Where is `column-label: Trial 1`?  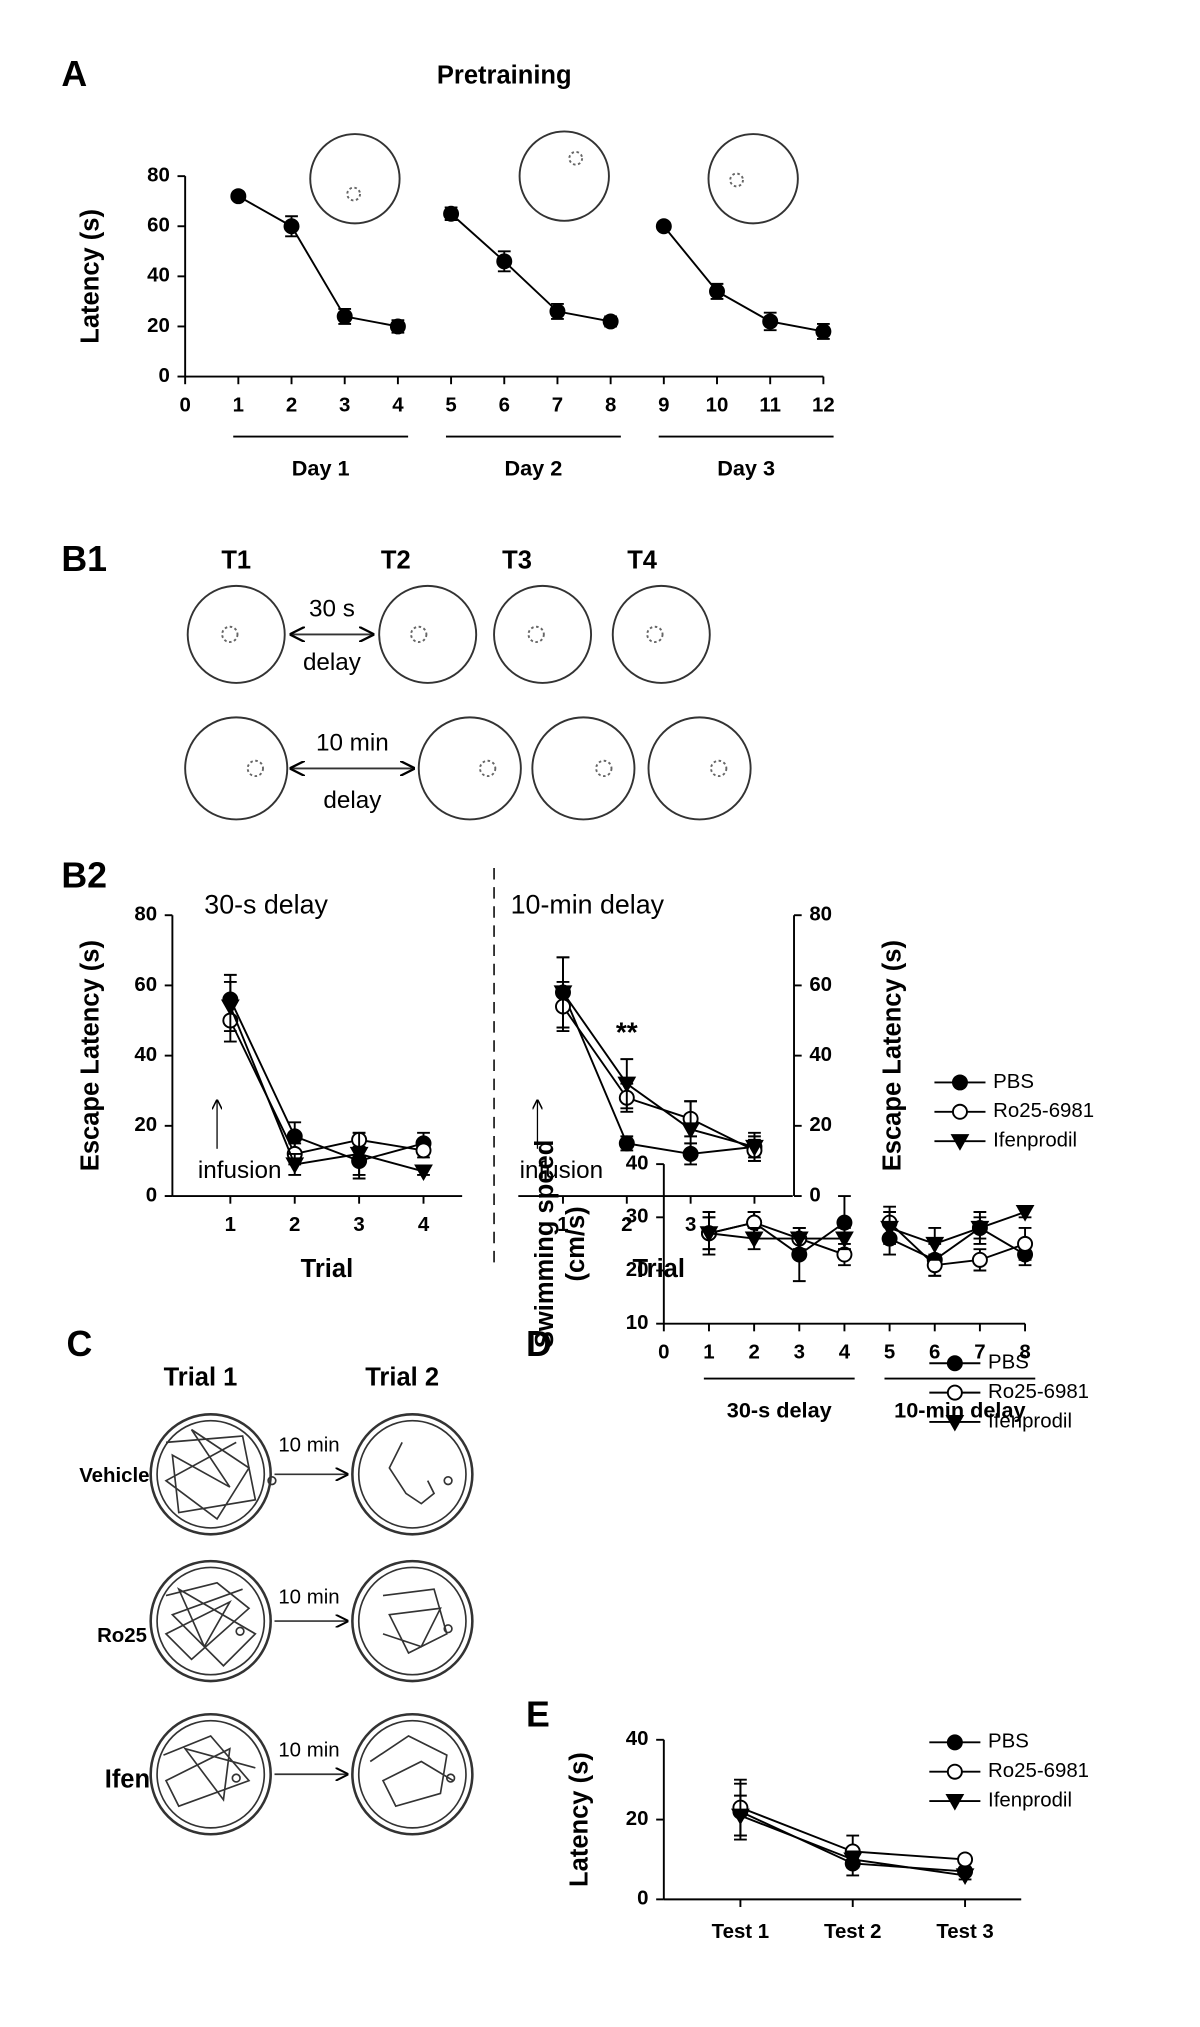
column-label: Trial 1 is located at coordinates (201, 1377).